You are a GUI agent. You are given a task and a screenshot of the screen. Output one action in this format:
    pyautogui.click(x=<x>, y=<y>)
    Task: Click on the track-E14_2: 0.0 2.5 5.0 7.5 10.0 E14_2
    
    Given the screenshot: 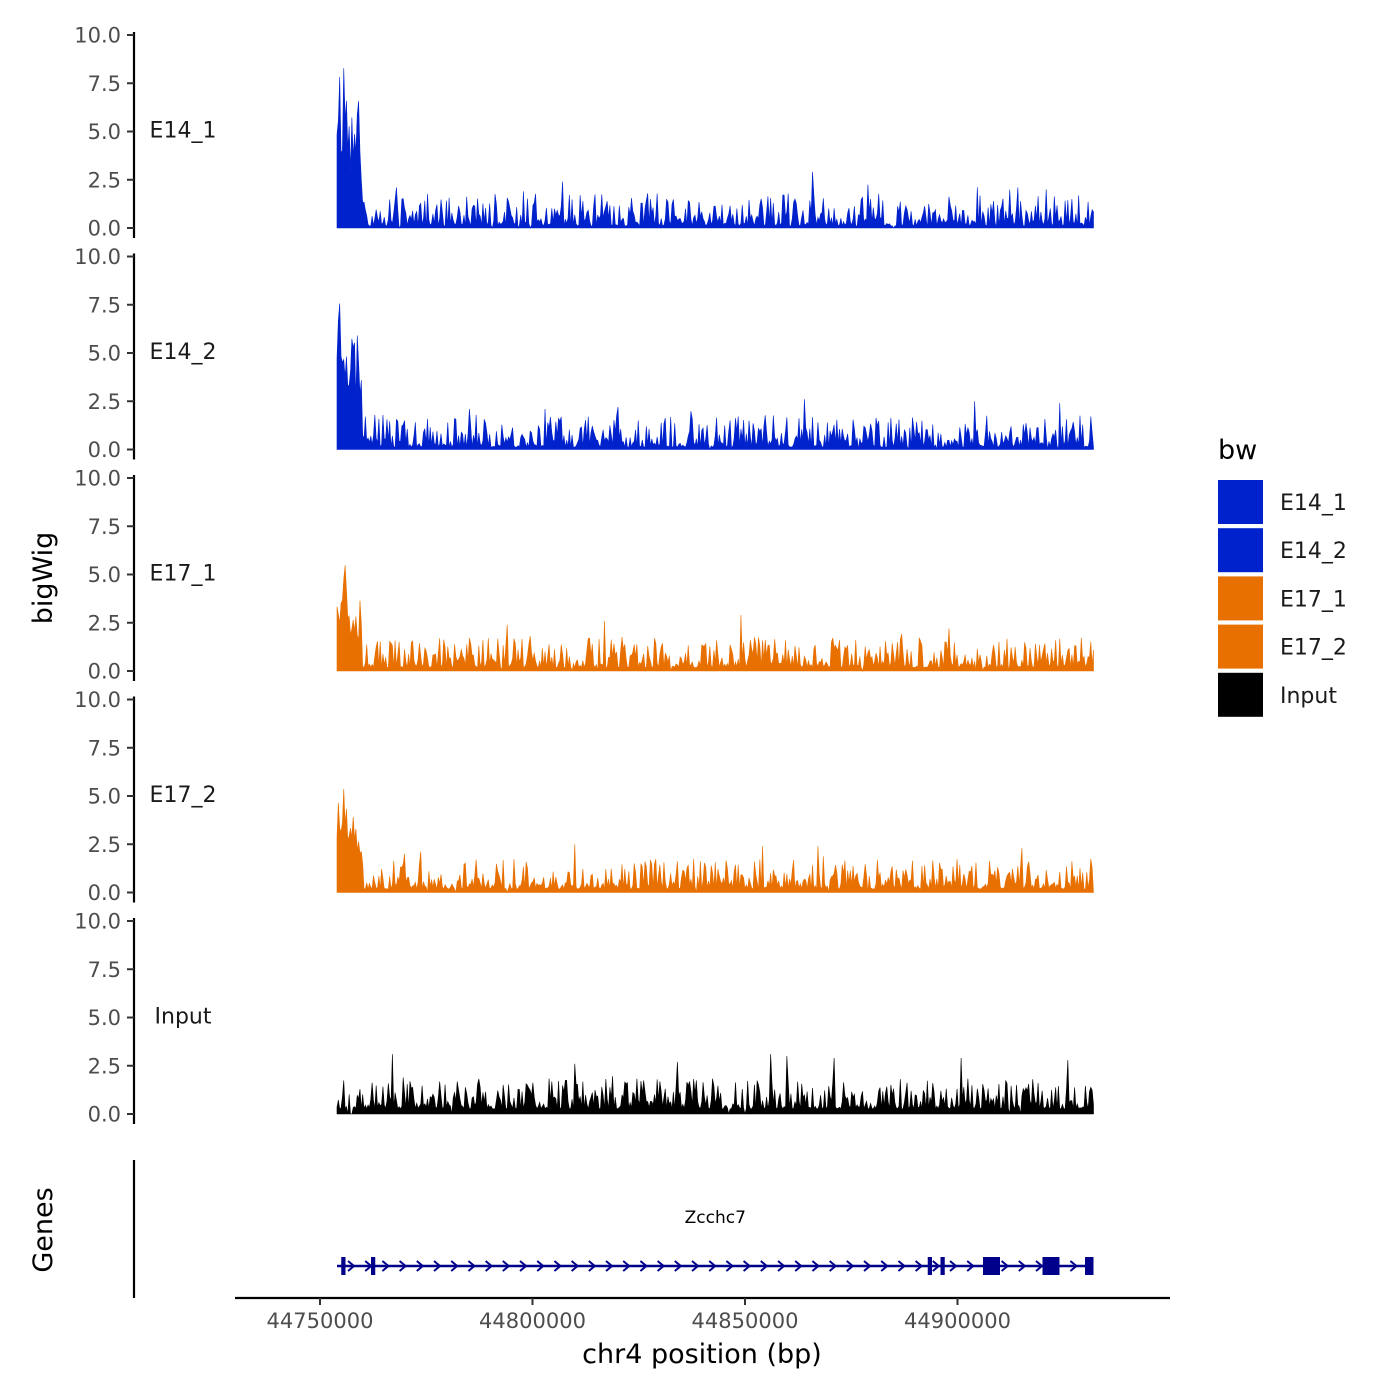 What is the action you would take?
    pyautogui.click(x=584, y=353)
    